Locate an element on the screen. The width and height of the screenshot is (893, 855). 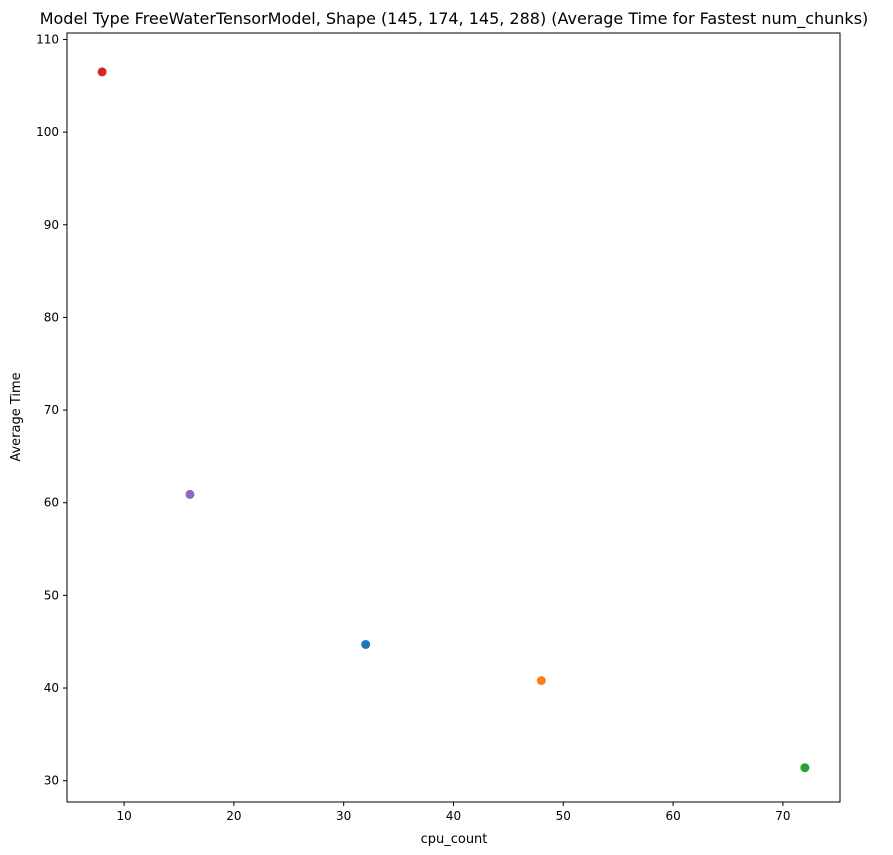
y-tick-label: 50 is located at coordinates (51, 595).